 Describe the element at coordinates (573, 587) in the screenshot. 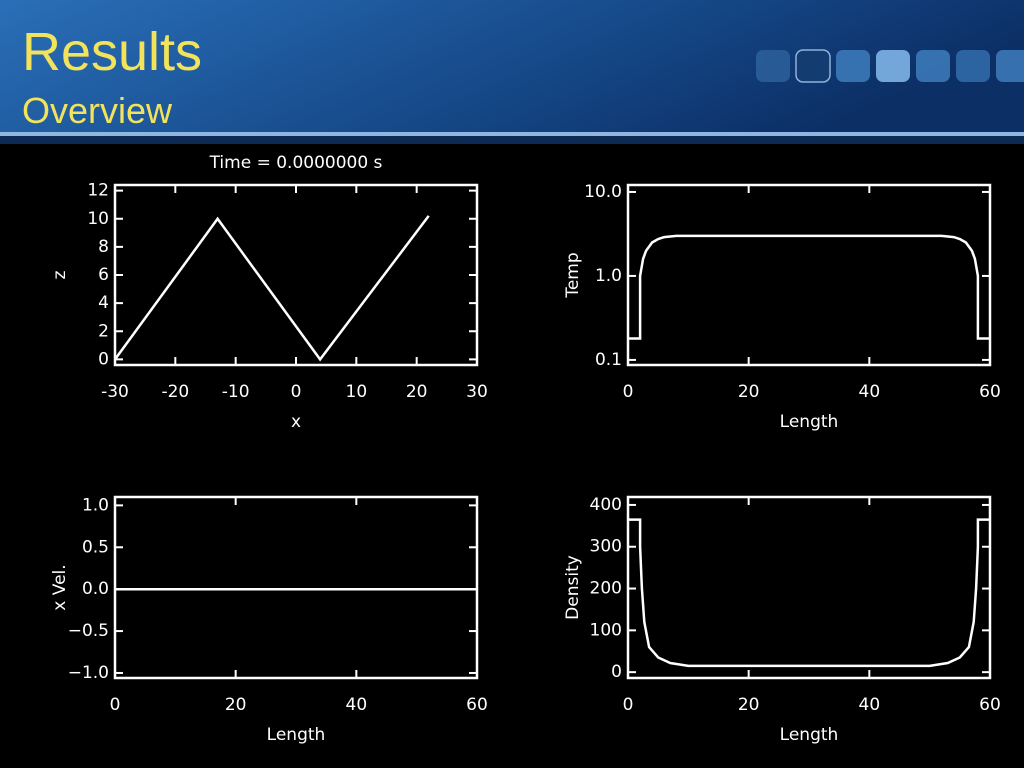

I see `y-axis-label: Density` at that location.